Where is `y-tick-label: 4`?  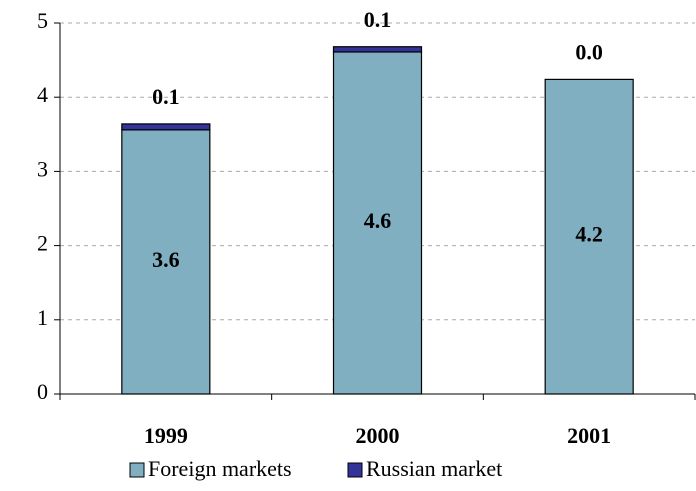 y-tick-label: 4 is located at coordinates (42, 94).